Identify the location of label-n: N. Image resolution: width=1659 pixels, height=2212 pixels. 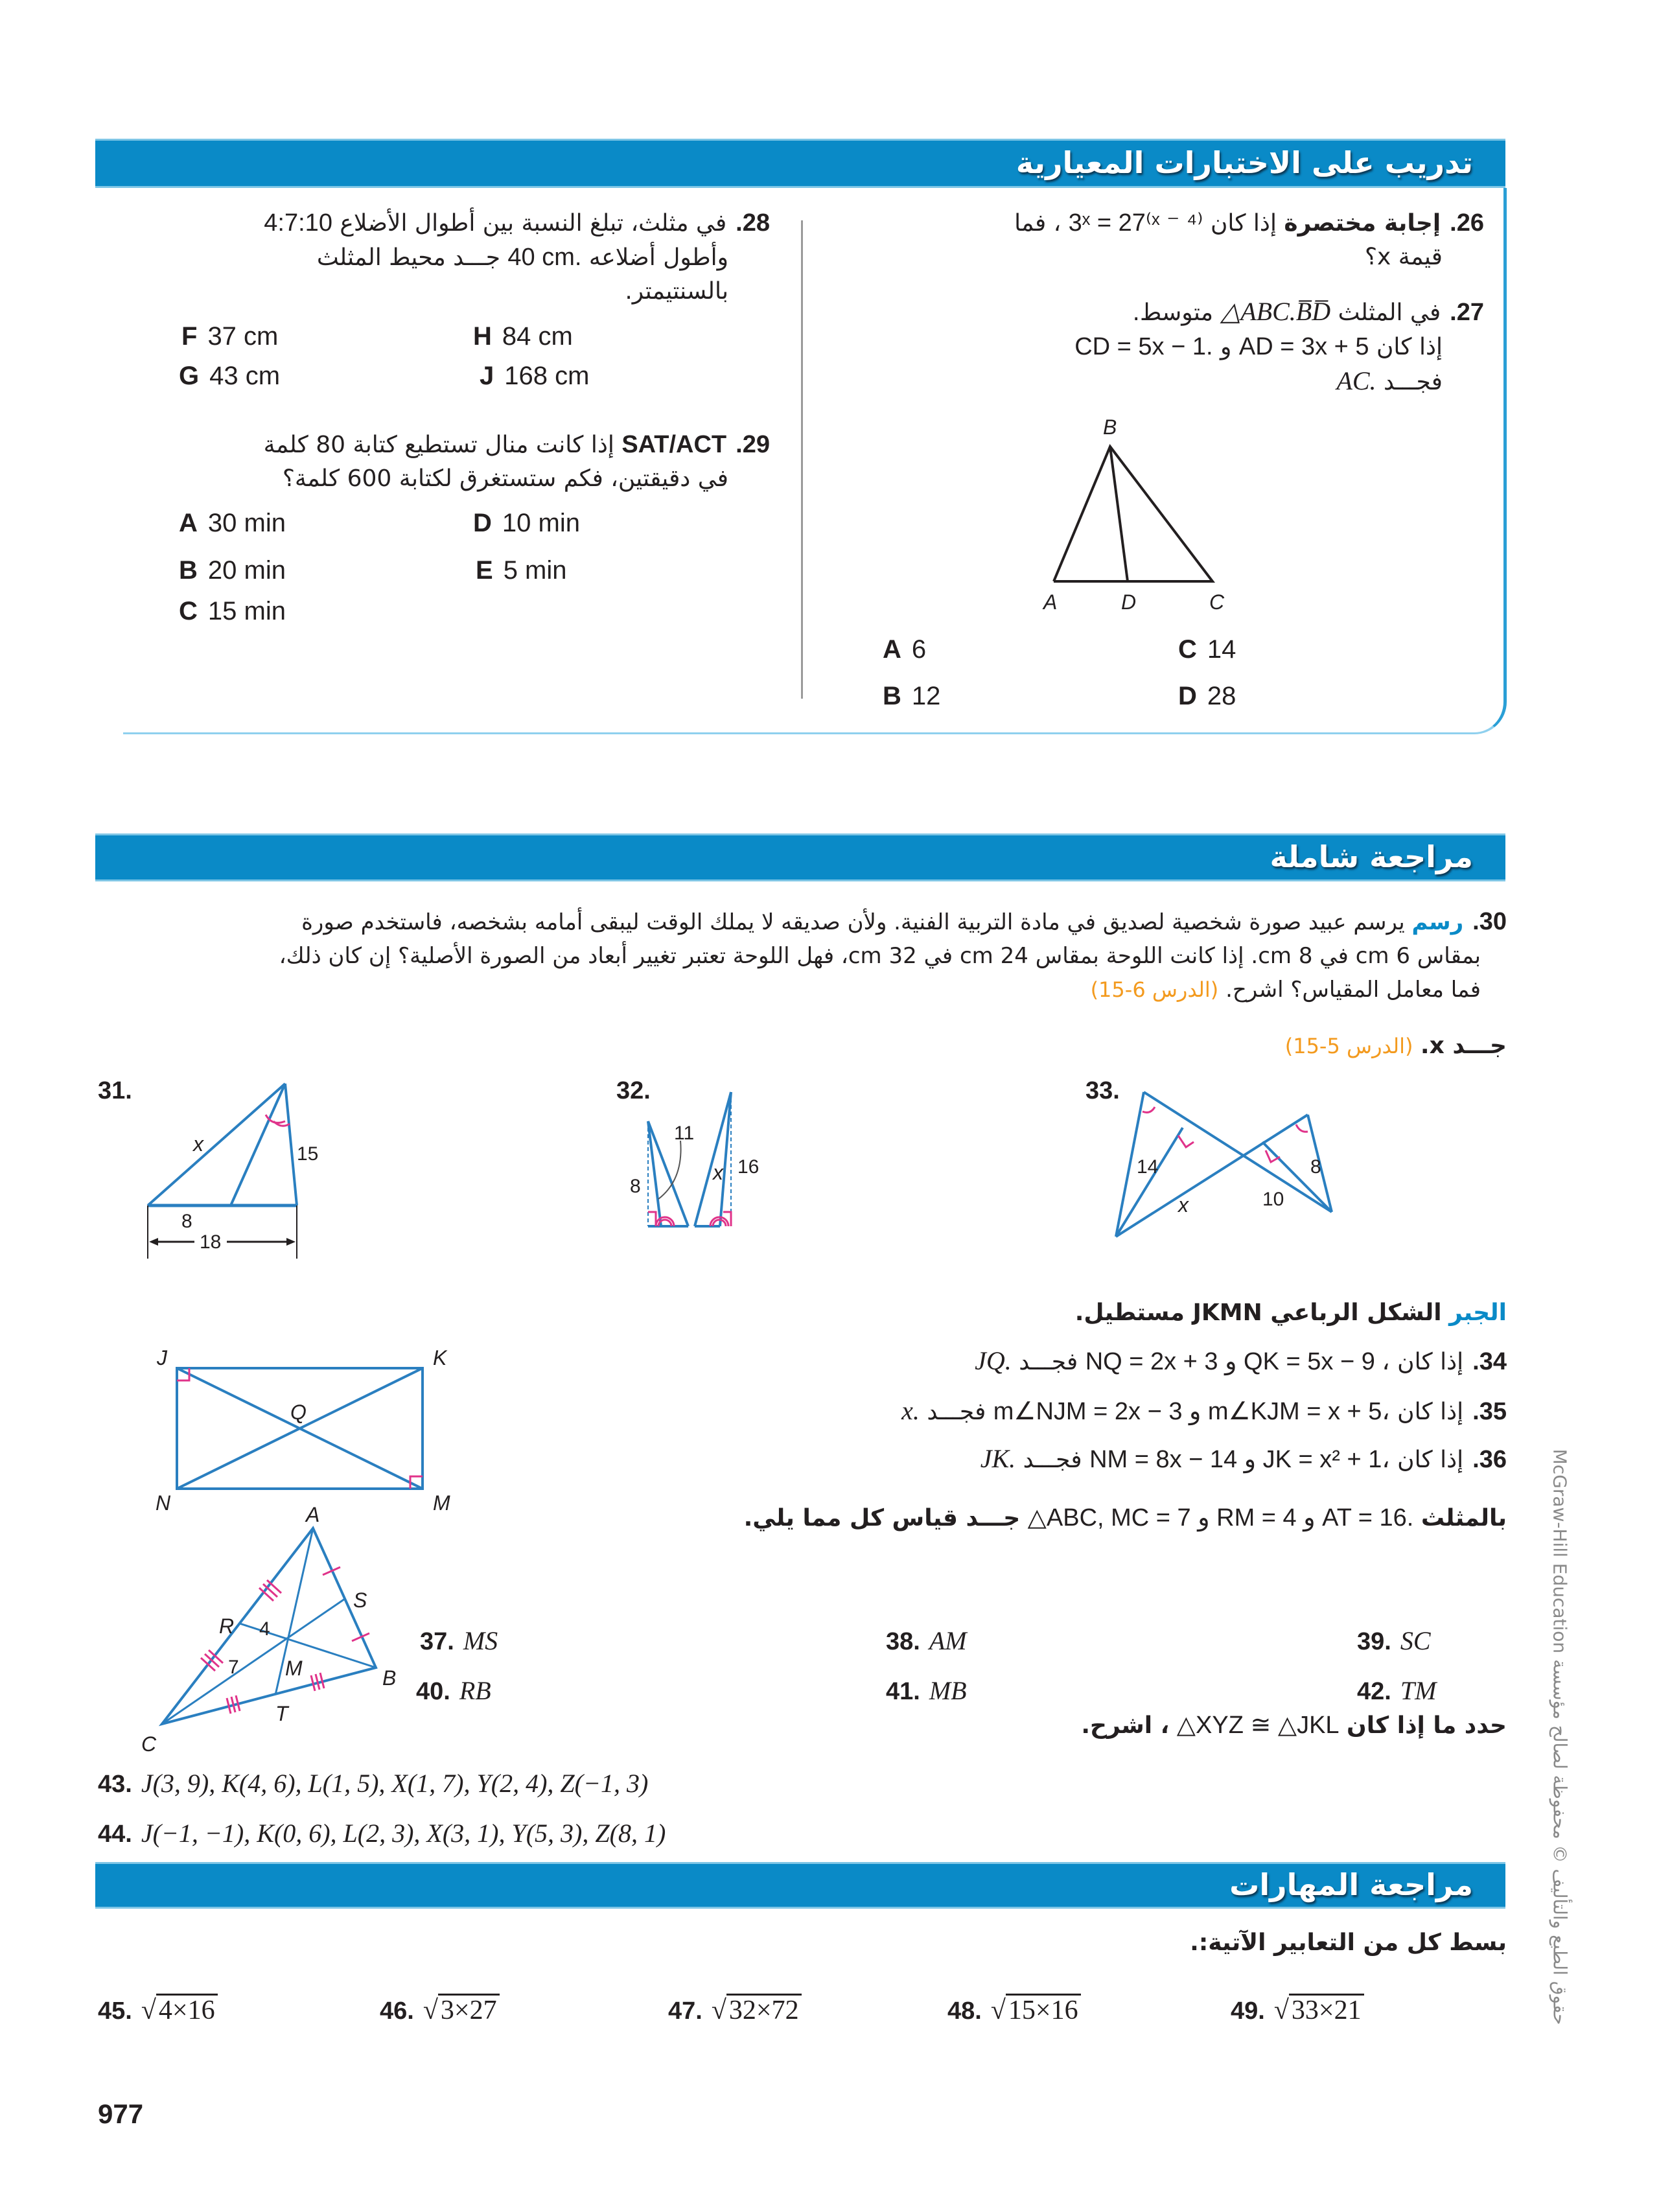
(163, 1503).